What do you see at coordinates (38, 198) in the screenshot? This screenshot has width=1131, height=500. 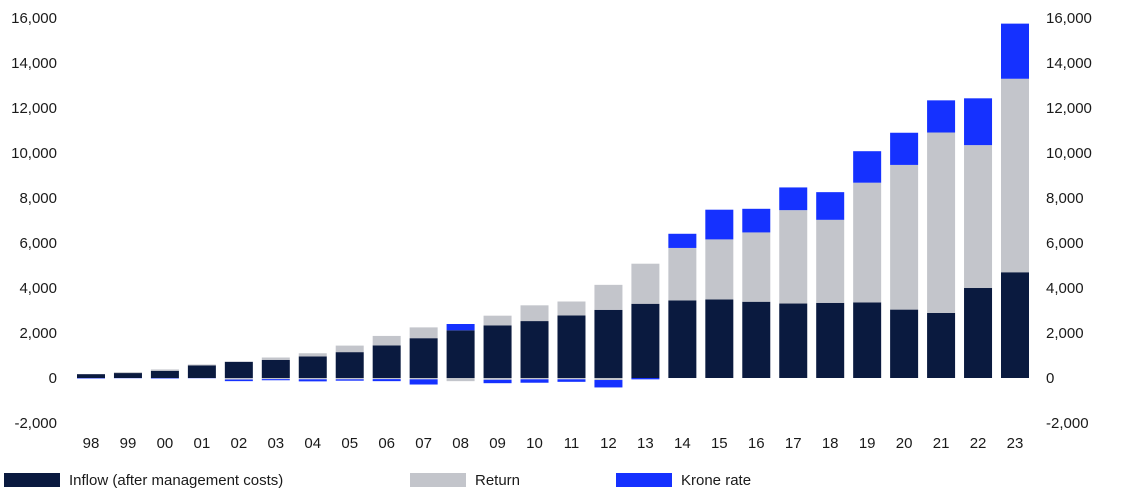 I see `y-tick-left: 8,000` at bounding box center [38, 198].